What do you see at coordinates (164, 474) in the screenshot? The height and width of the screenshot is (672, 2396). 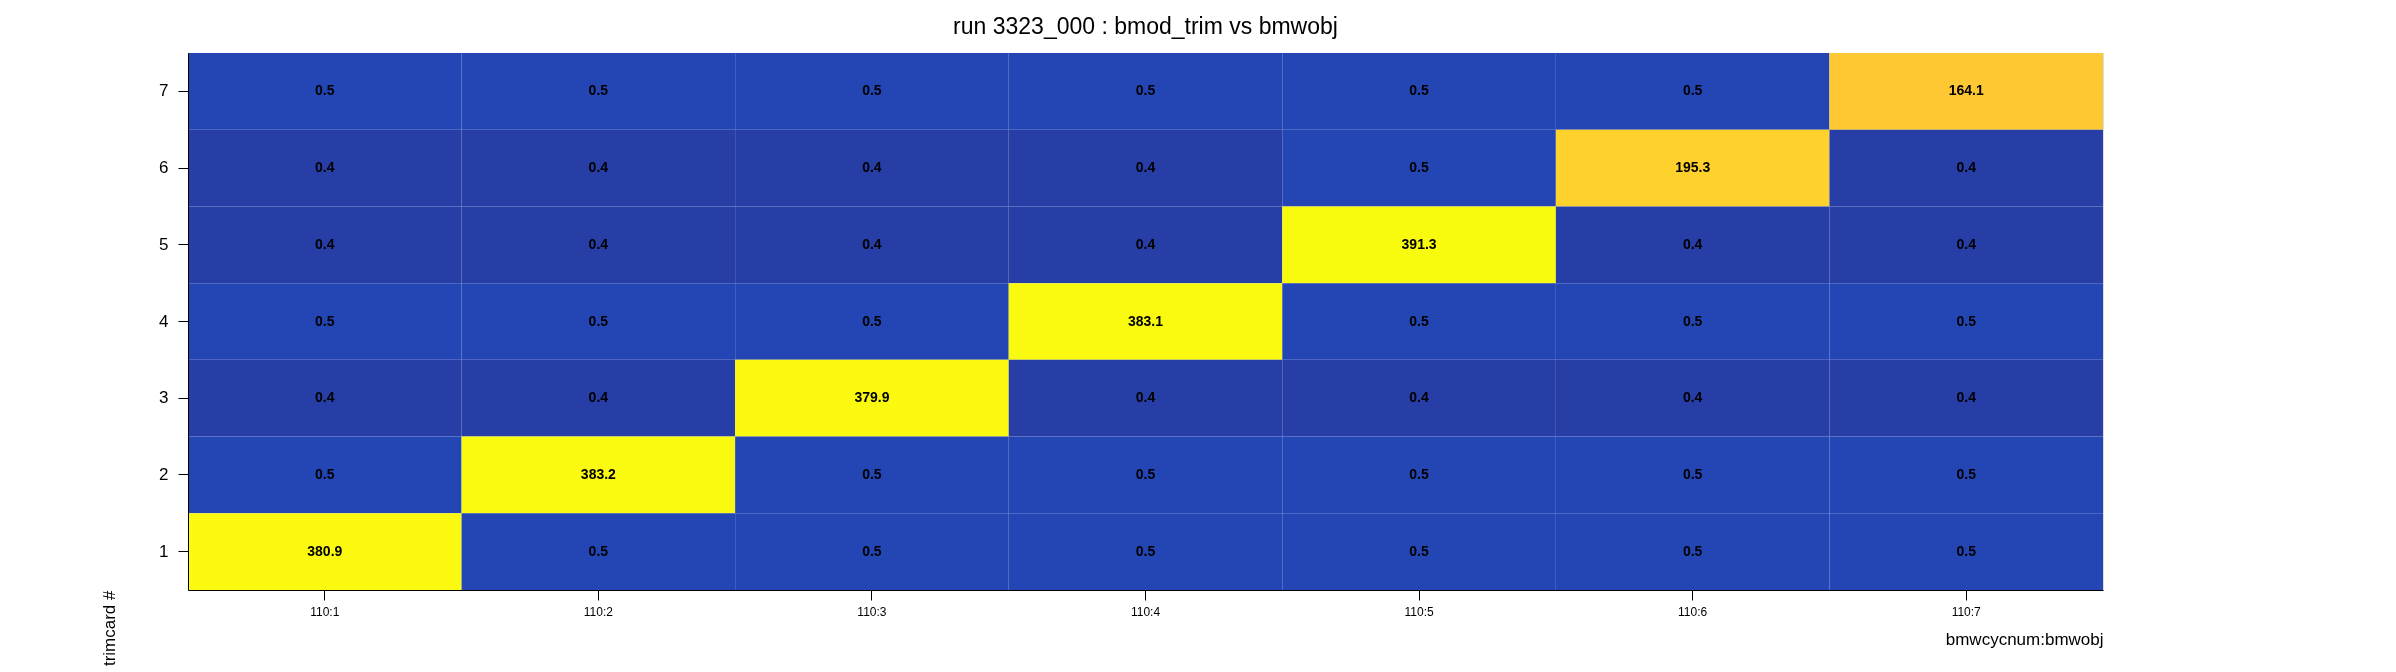 I see `y-tick-label: 2` at bounding box center [164, 474].